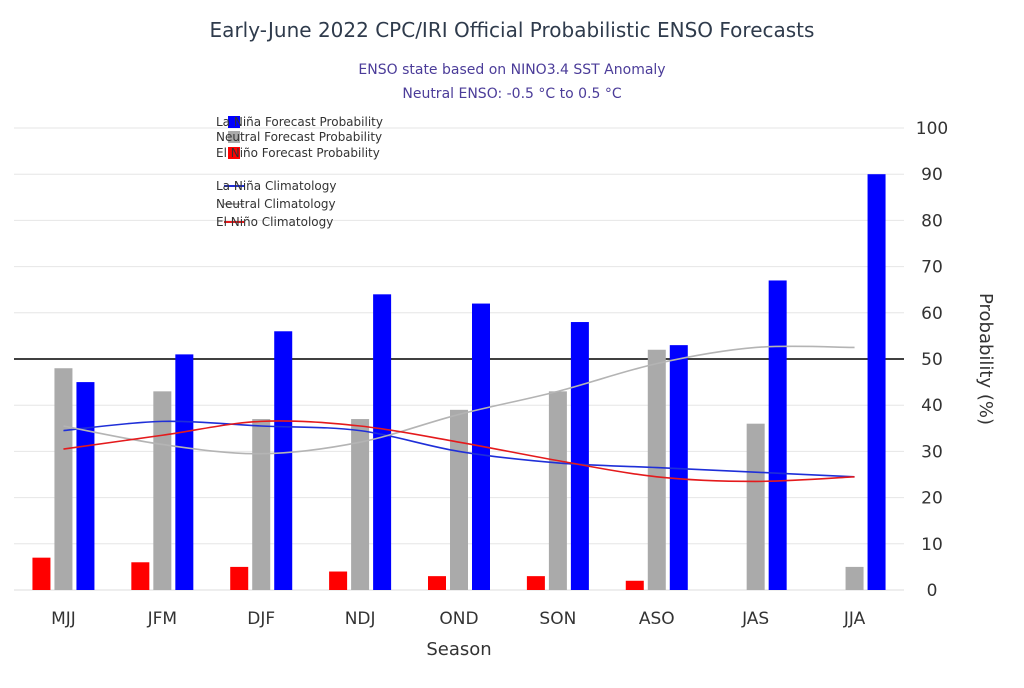  Describe the element at coordinates (854, 619) in the screenshot. I see `x-tick-label: JJA` at that location.